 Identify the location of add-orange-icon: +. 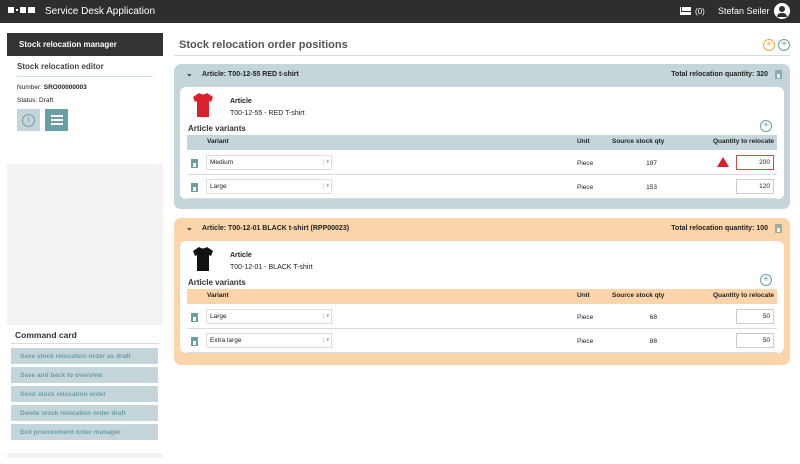
(769, 45).